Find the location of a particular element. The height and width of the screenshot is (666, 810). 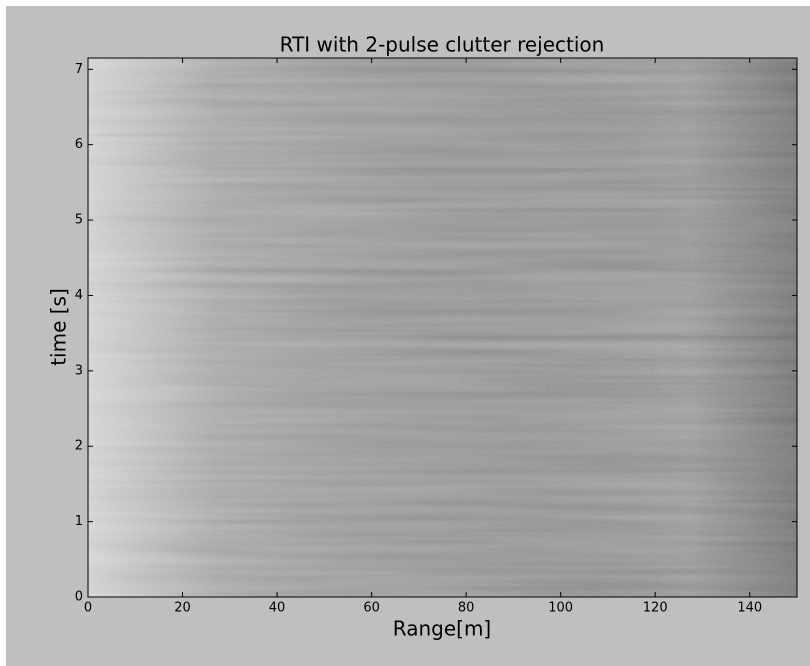

y-tick-label: 5 is located at coordinates (79, 220).